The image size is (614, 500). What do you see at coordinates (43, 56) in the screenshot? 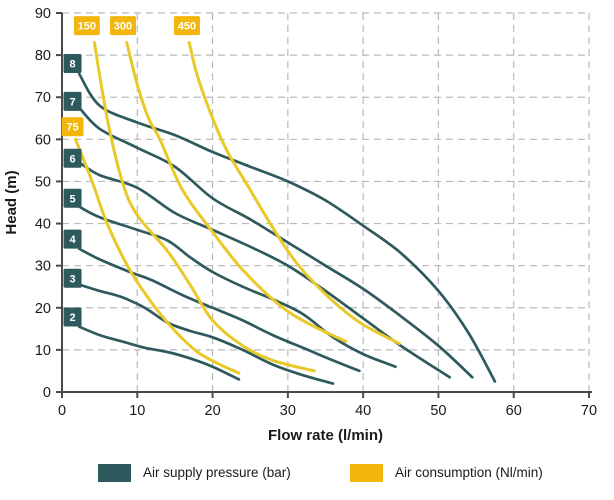
I see `y-tick-label: 80` at bounding box center [43, 56].